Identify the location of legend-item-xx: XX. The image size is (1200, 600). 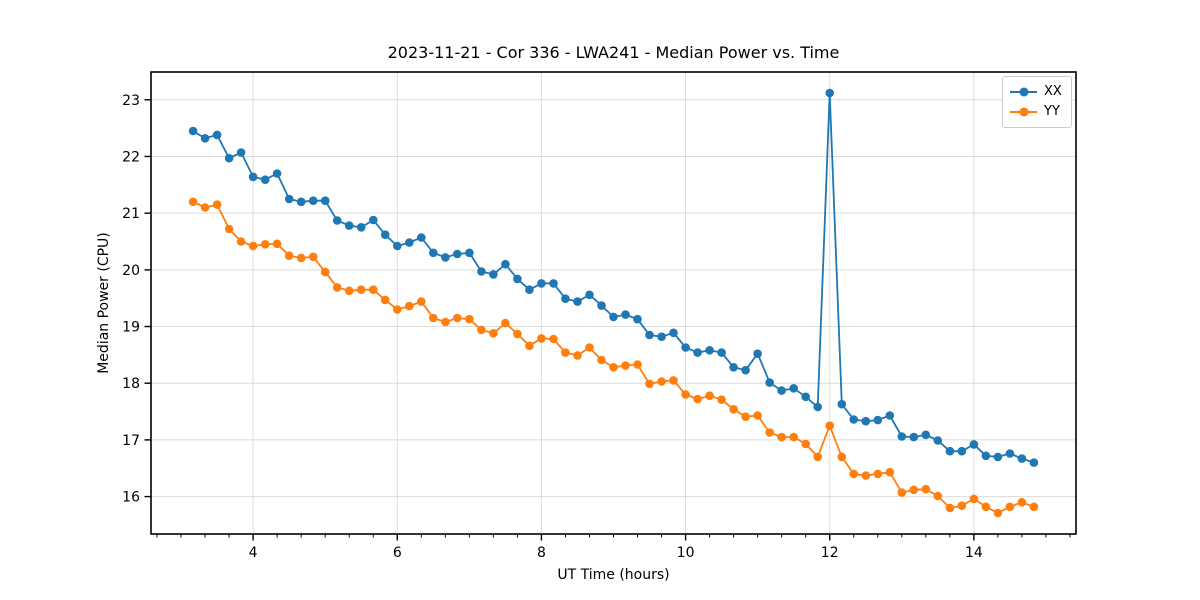
(1036, 92).